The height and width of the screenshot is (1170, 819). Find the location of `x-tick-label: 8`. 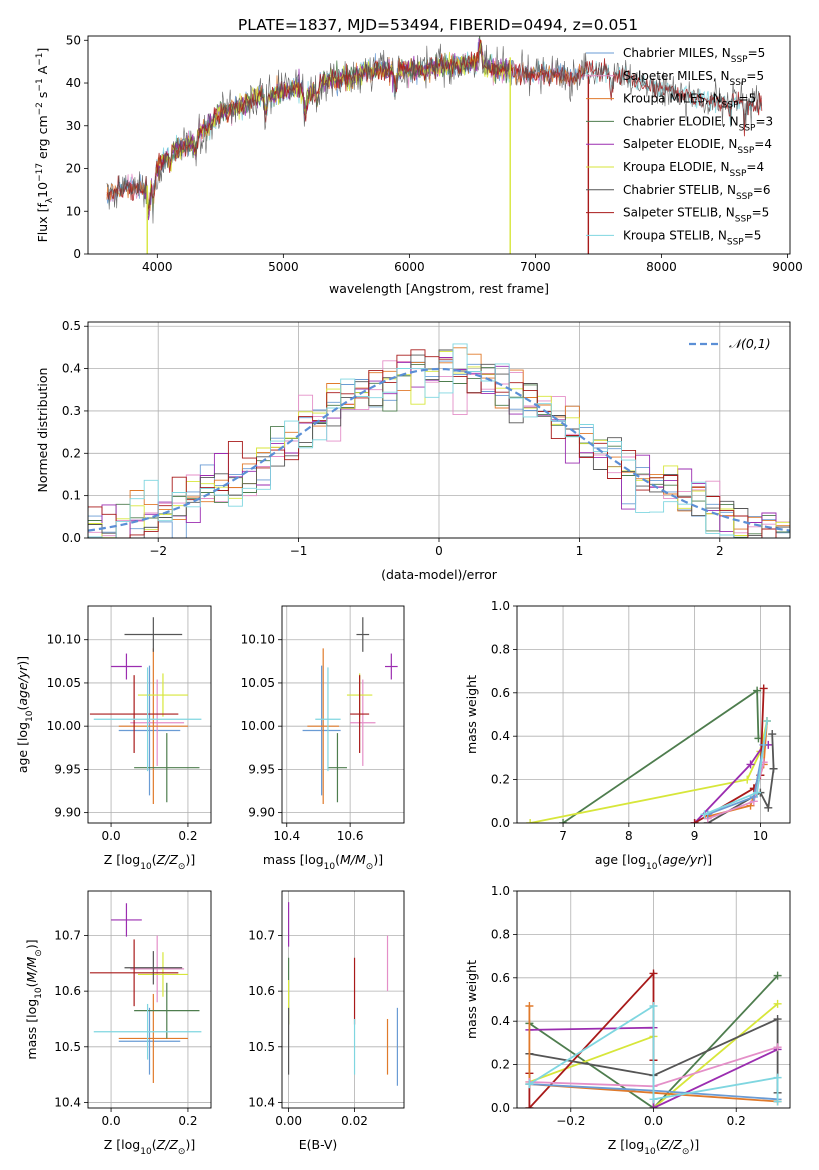

x-tick-label: 8 is located at coordinates (629, 836).